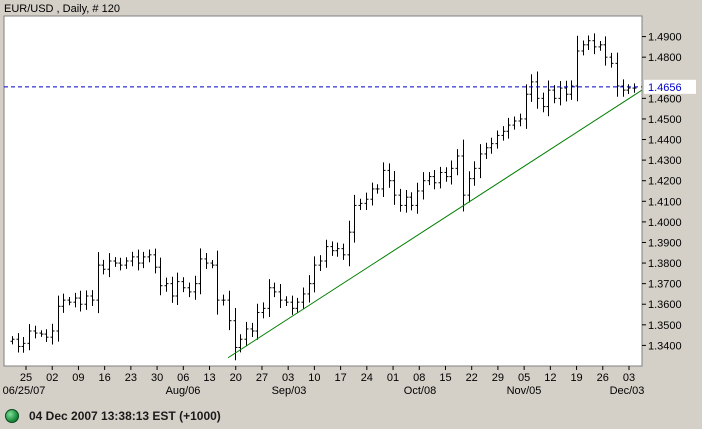 This screenshot has width=702, height=429. Describe the element at coordinates (665, 182) in the screenshot. I see `y-tick-label: 1.4200` at that location.